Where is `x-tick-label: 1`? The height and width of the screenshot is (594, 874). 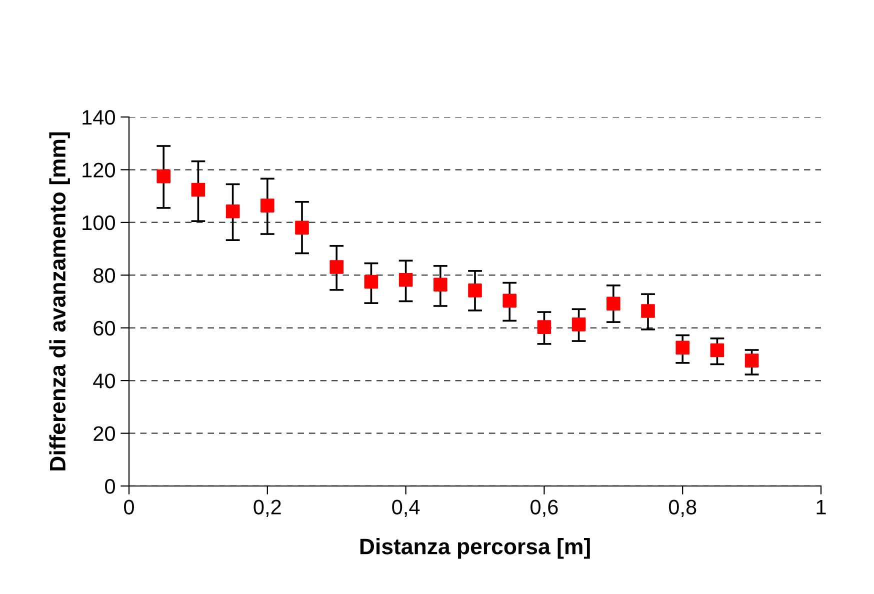
x-tick-label: 1 is located at coordinates (821, 507).